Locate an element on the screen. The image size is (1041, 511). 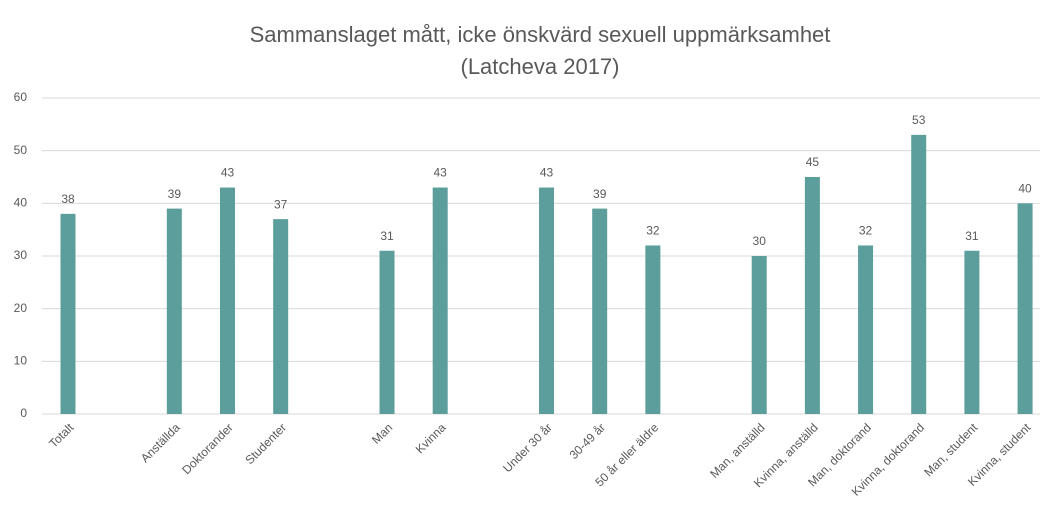
data-label: 37 is located at coordinates (281, 204).